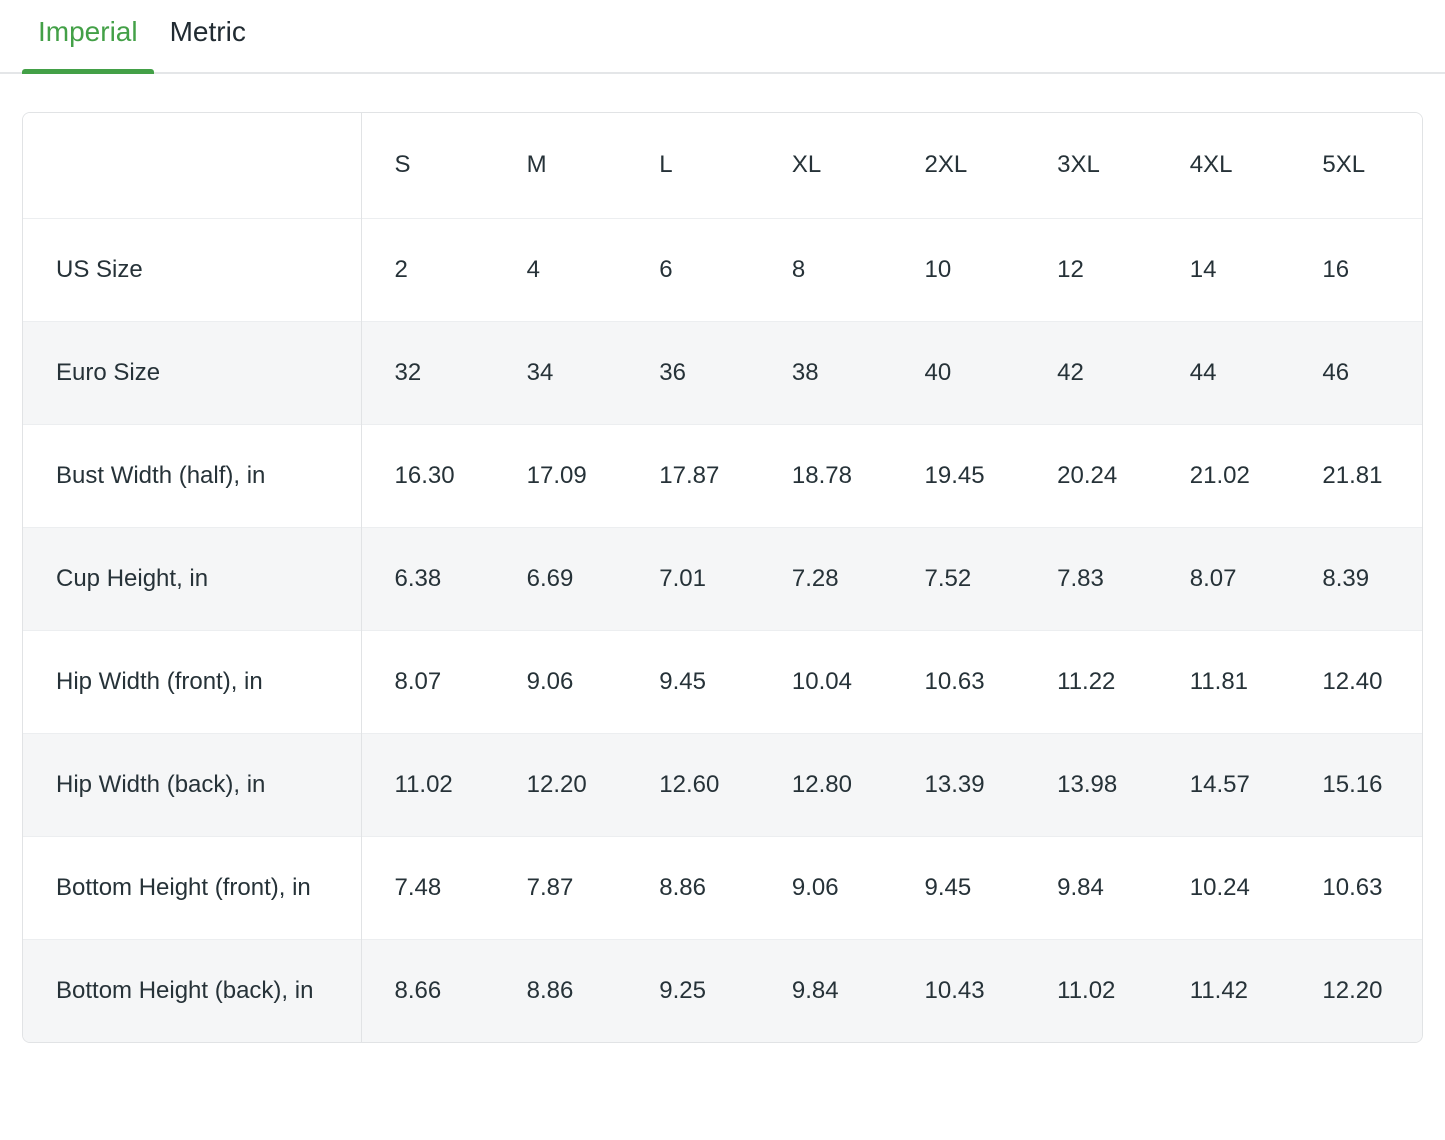 The height and width of the screenshot is (1140, 1445). What do you see at coordinates (1355, 785) in the screenshot?
I see `cell-value: 15.16` at bounding box center [1355, 785].